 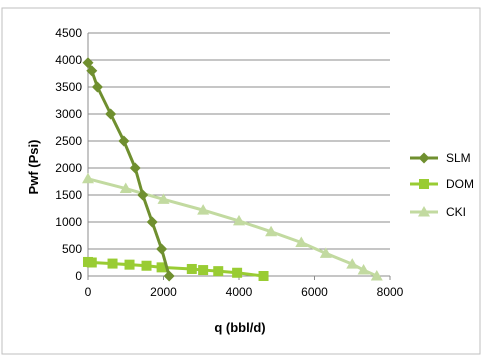 What do you see at coordinates (78, 276) in the screenshot?
I see `y-tick-label: 0` at bounding box center [78, 276].